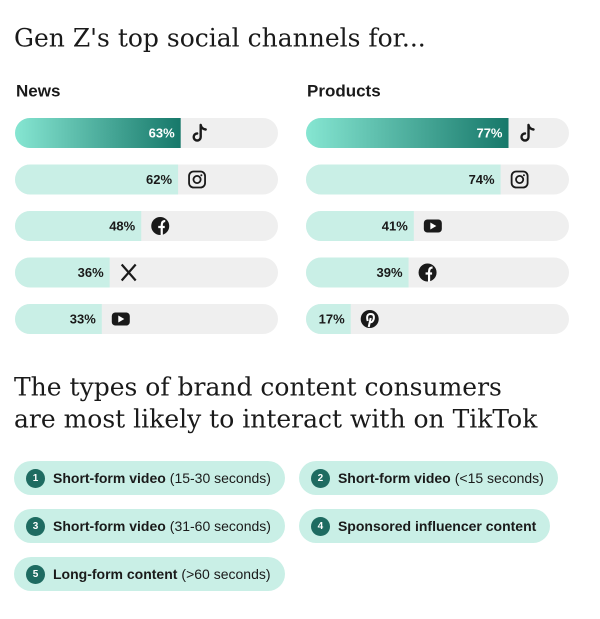  Describe the element at coordinates (226, 574) in the screenshot. I see `item-detail: (>60 seconds)` at that location.